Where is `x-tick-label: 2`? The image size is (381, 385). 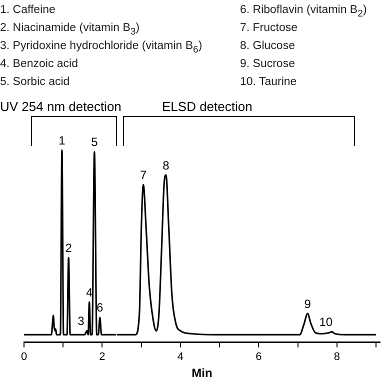
x-tick-label: 2 is located at coordinates (102, 357).